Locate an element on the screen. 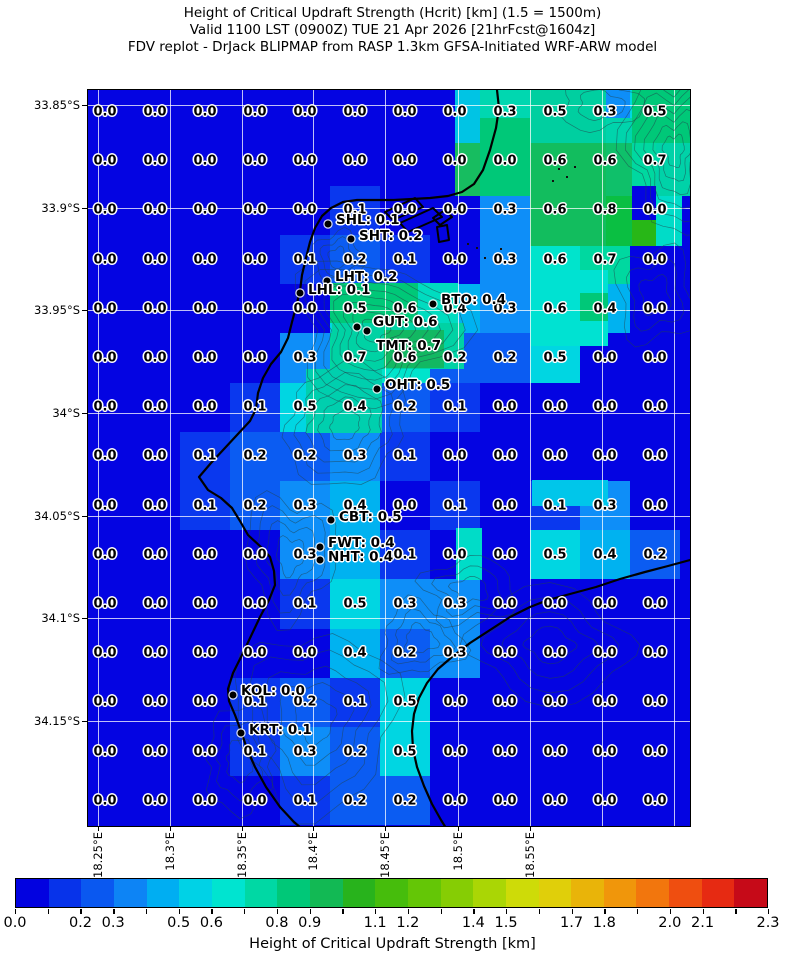 This screenshot has width=785, height=962. gridline-horizontal is located at coordinates (389, 618).